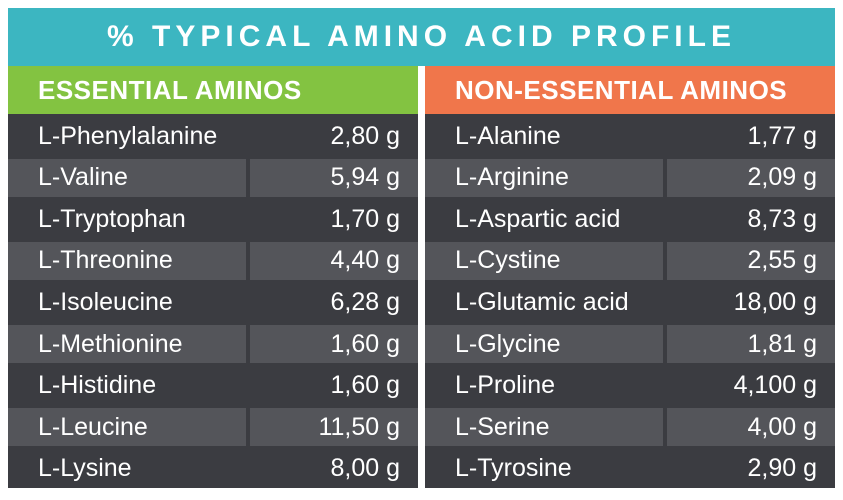 The image size is (843, 500). I want to click on amino-name: L-Histidine, so click(97, 385).